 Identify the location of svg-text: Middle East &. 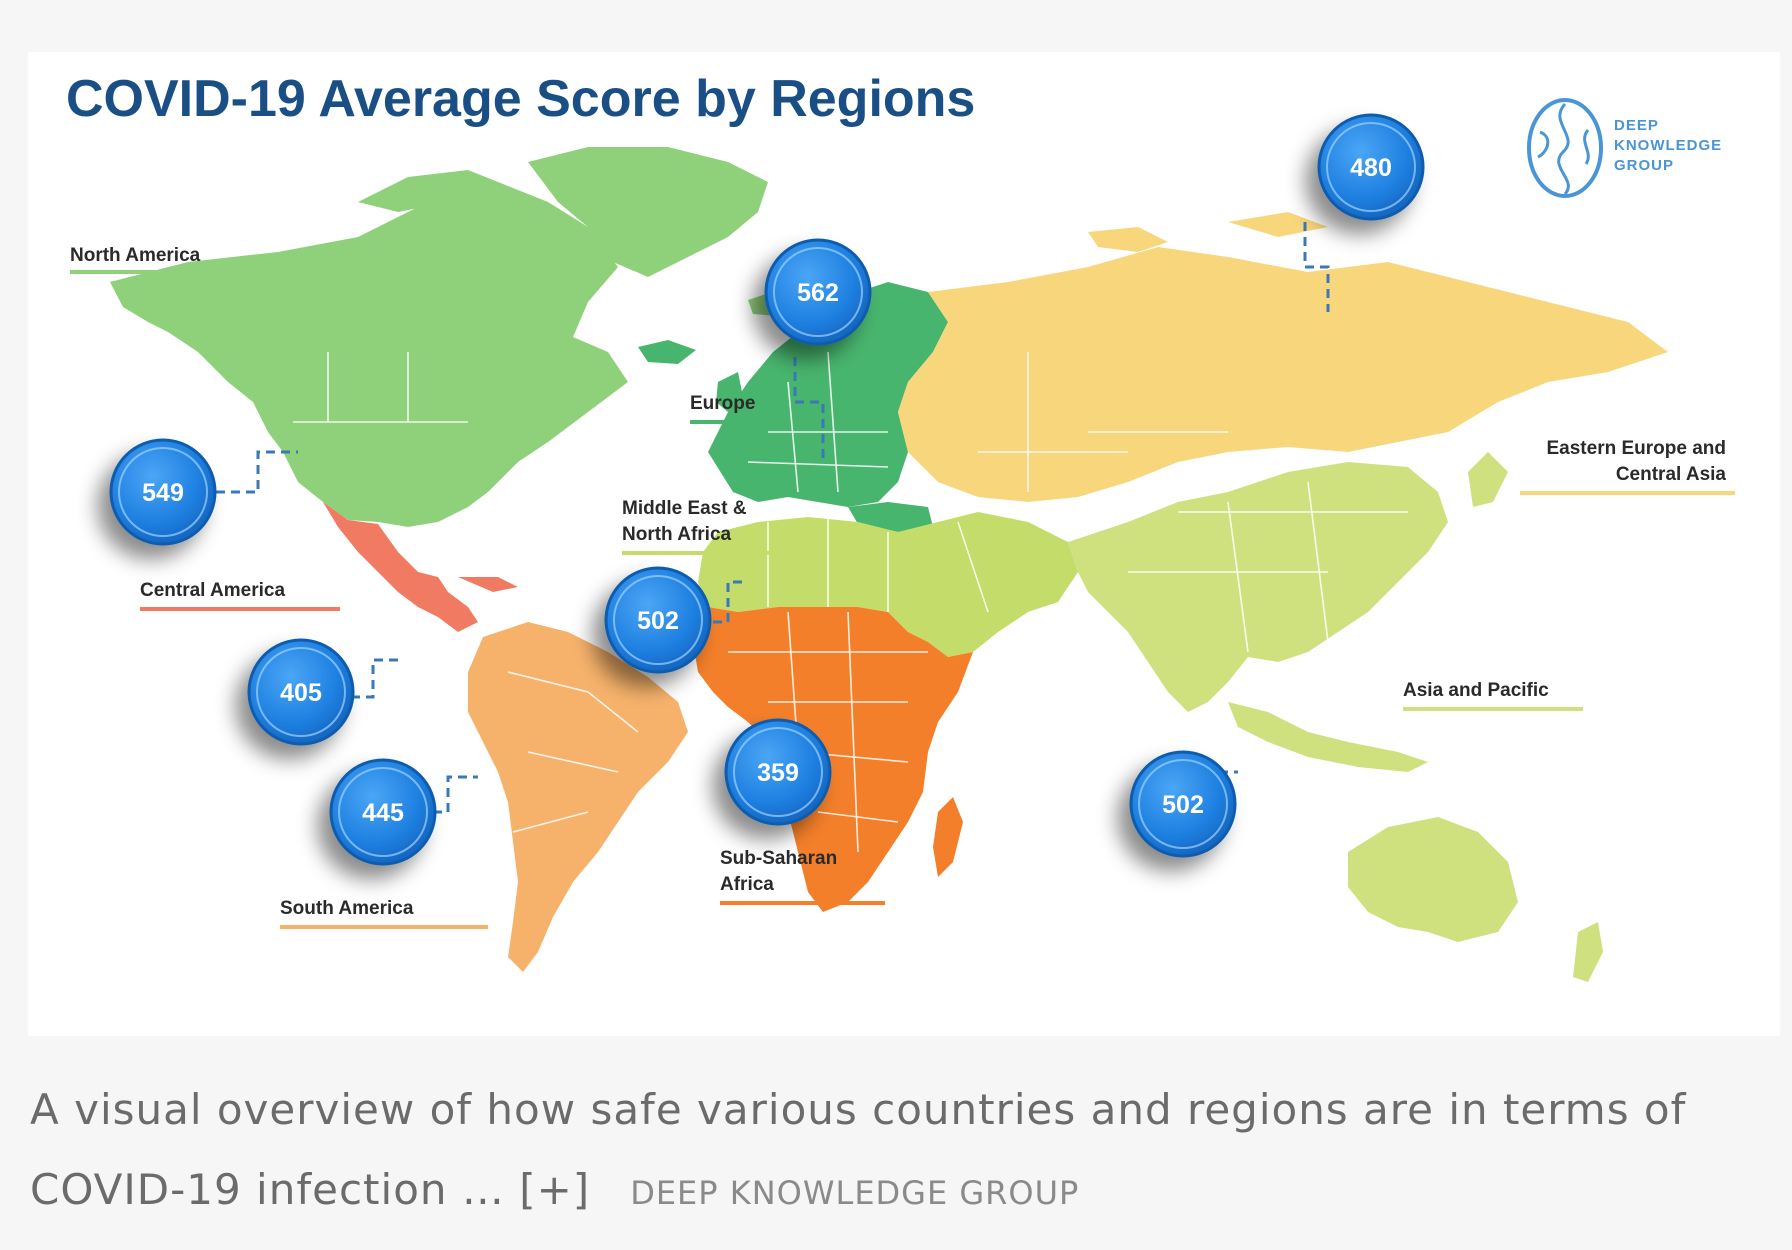
(684, 508).